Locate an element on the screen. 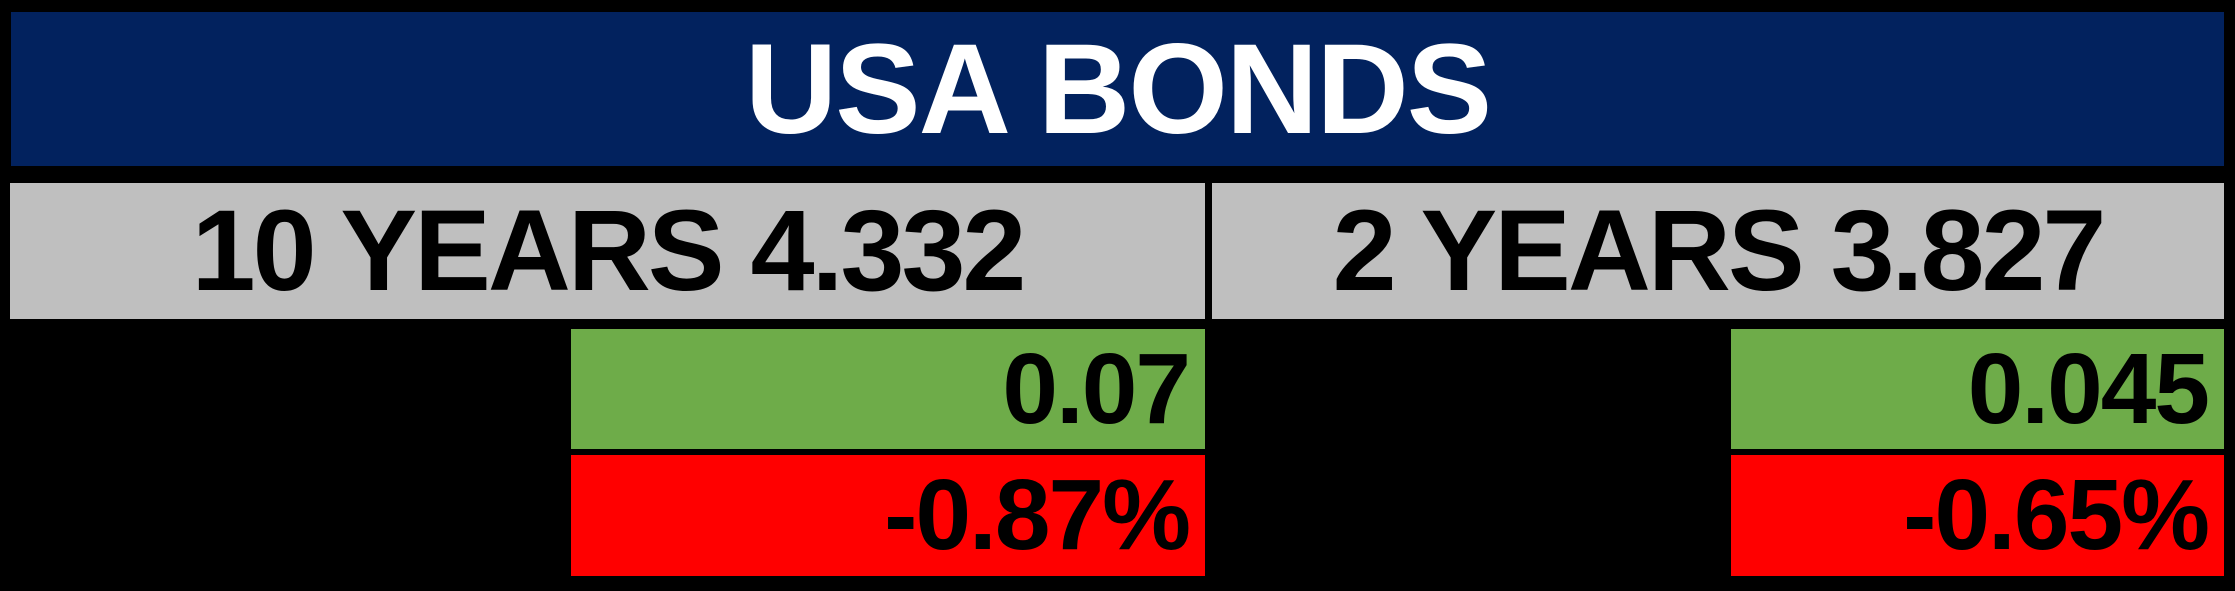 This screenshot has height=591, width=2235. page-title: USA BONDS is located at coordinates (1118, 89).